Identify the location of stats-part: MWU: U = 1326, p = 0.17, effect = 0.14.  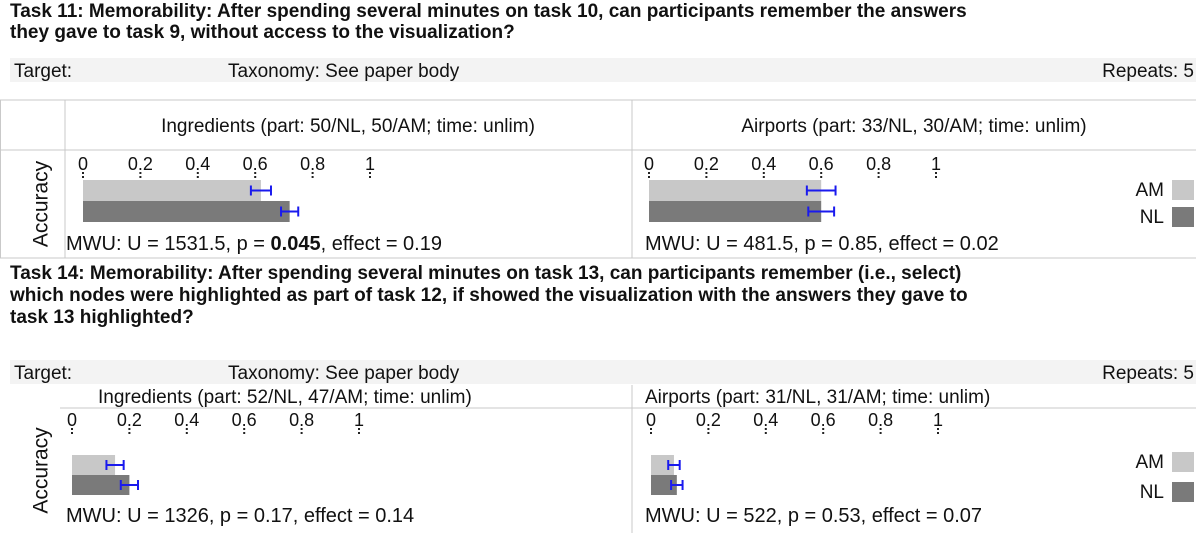
(240, 516).